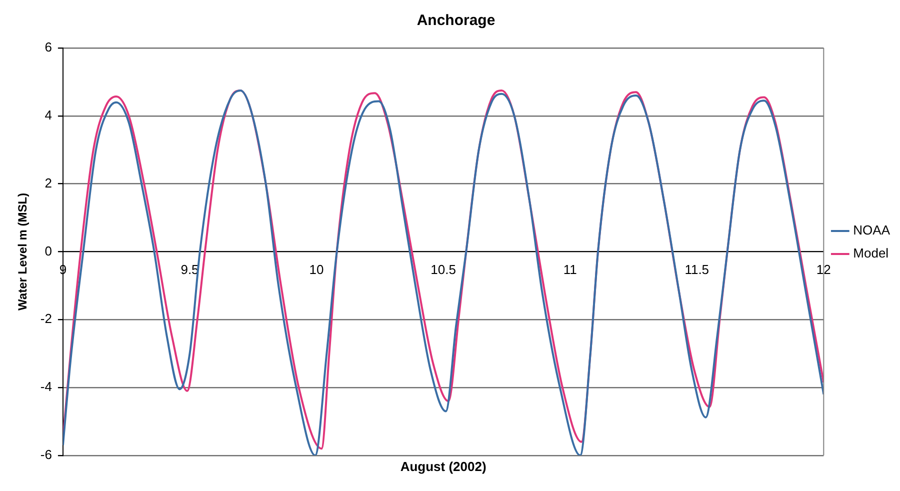 The image size is (900, 491). Describe the element at coordinates (443, 270) in the screenshot. I see `x-tick-label: 10.5` at that location.